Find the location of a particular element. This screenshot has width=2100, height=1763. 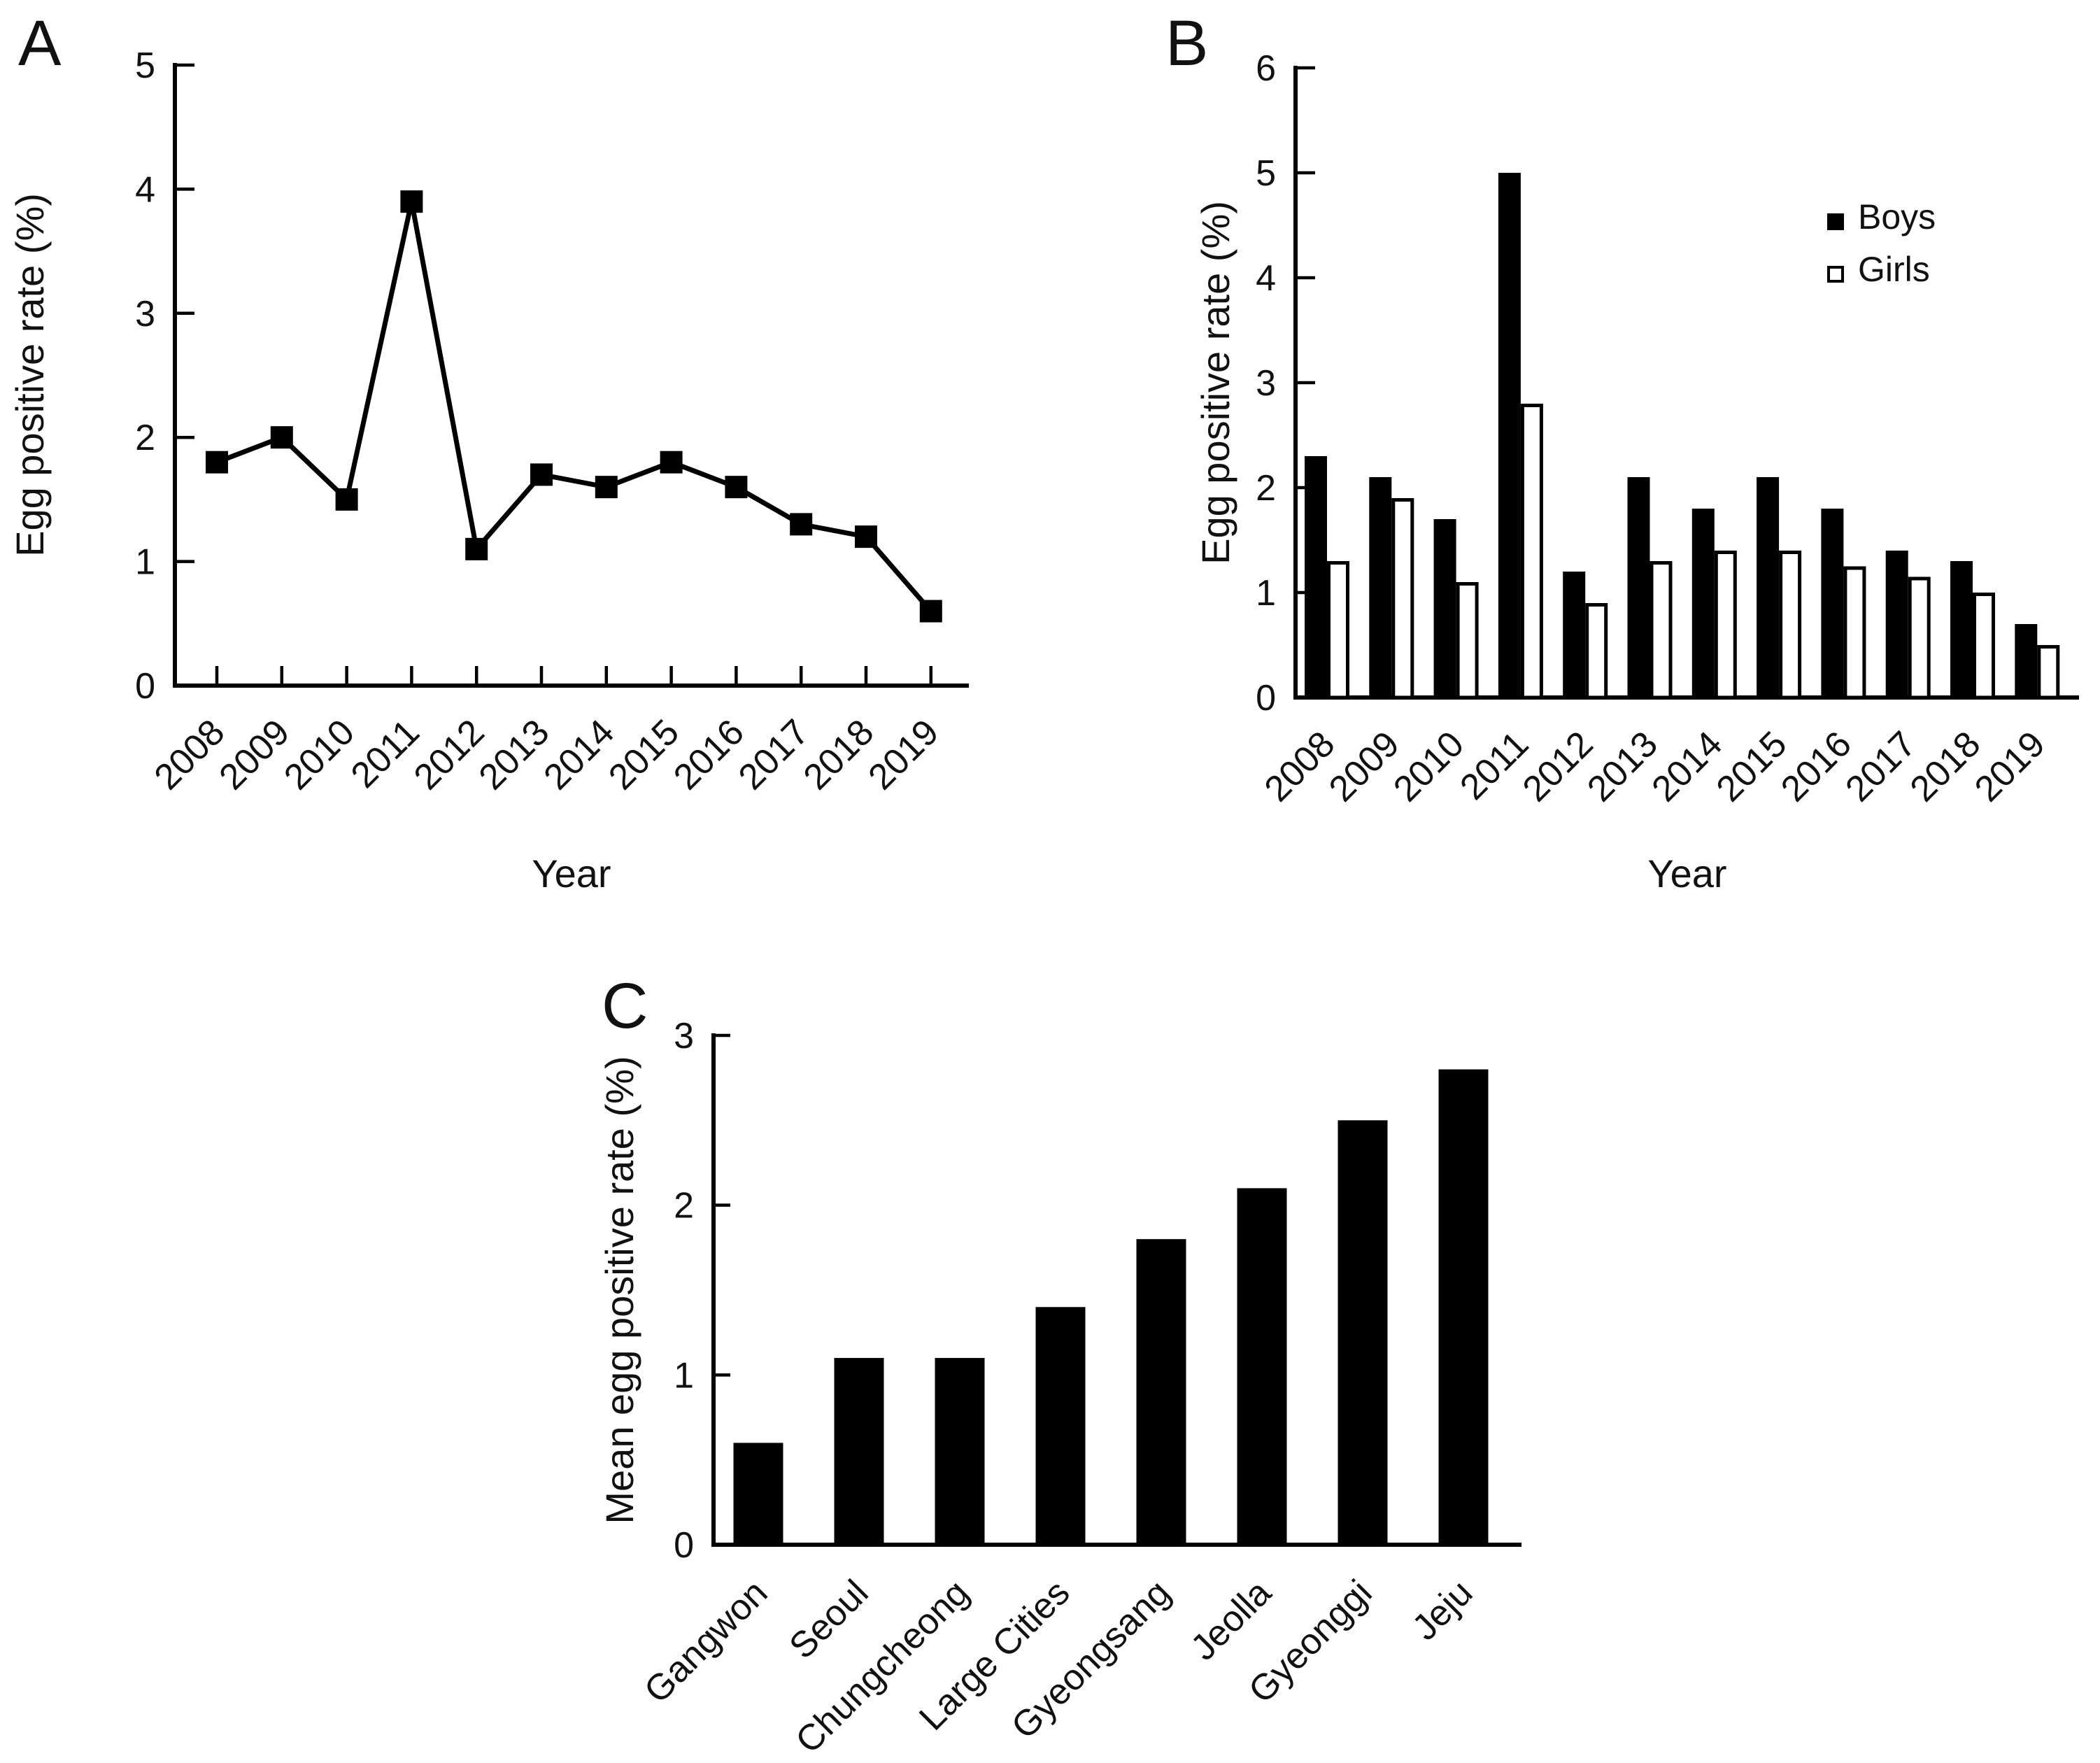

bar-jeju is located at coordinates (1463, 1307).